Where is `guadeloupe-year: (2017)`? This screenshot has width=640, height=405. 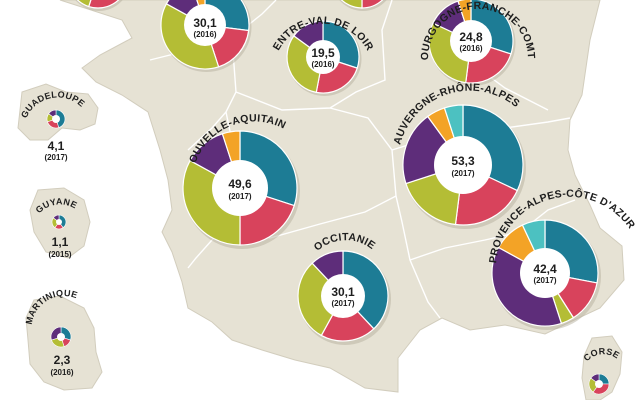 guadeloupe-year: (2017) is located at coordinates (55, 157).